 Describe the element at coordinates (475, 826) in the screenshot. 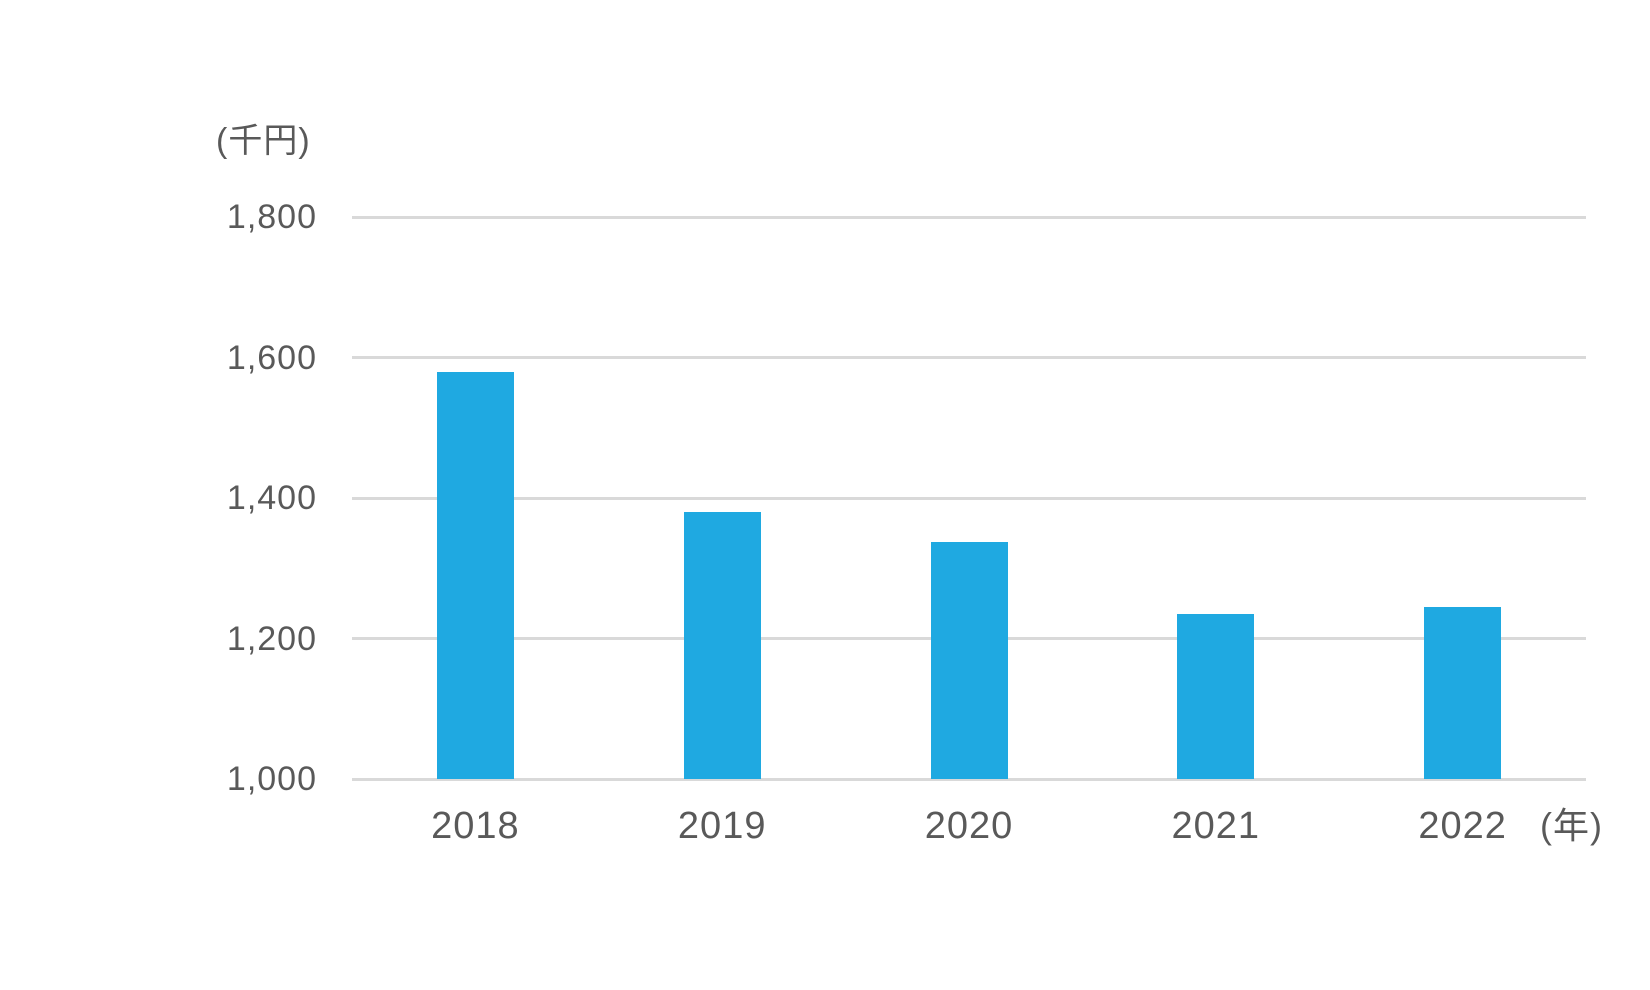

I see `x-axis-tick-label: 2018` at that location.